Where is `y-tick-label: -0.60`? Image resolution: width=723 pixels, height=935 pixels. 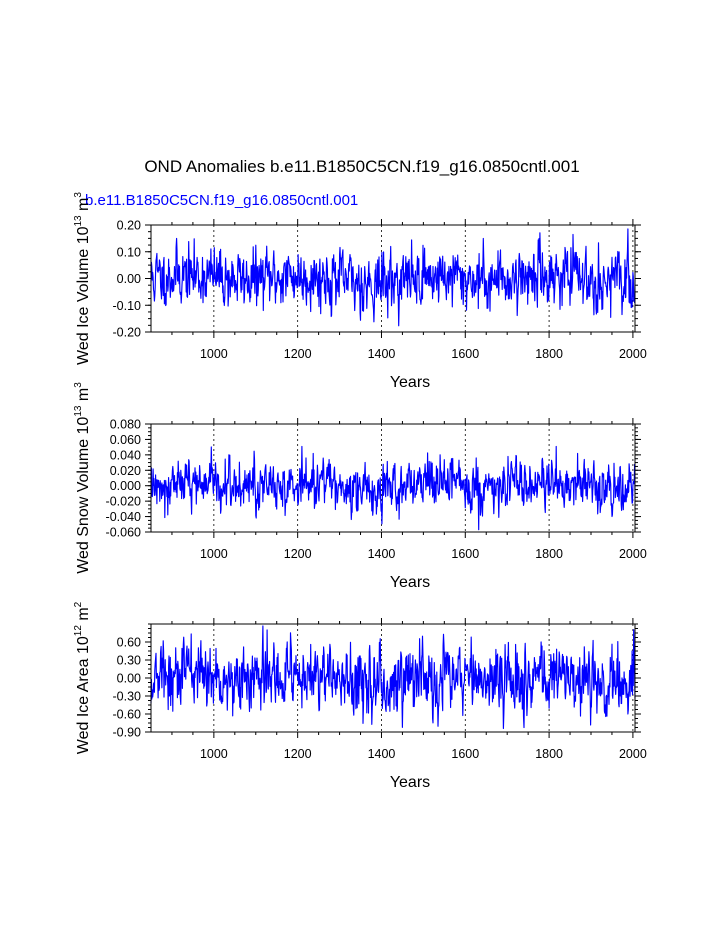 y-tick-label: -0.60 is located at coordinates (127, 715).